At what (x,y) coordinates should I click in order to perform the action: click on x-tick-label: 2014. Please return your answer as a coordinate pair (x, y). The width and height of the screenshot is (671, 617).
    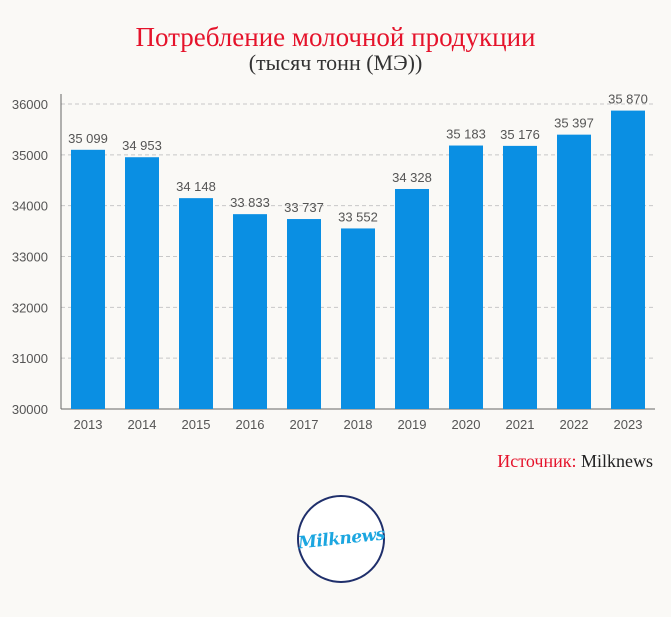
    Looking at the image, I should click on (142, 424).